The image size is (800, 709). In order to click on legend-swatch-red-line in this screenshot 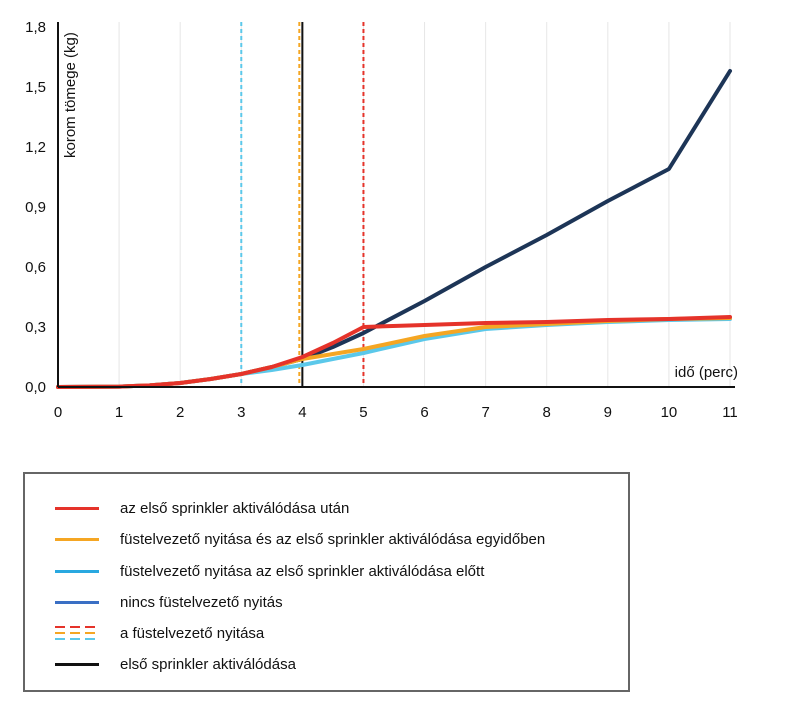, I will do `click(77, 508)`.